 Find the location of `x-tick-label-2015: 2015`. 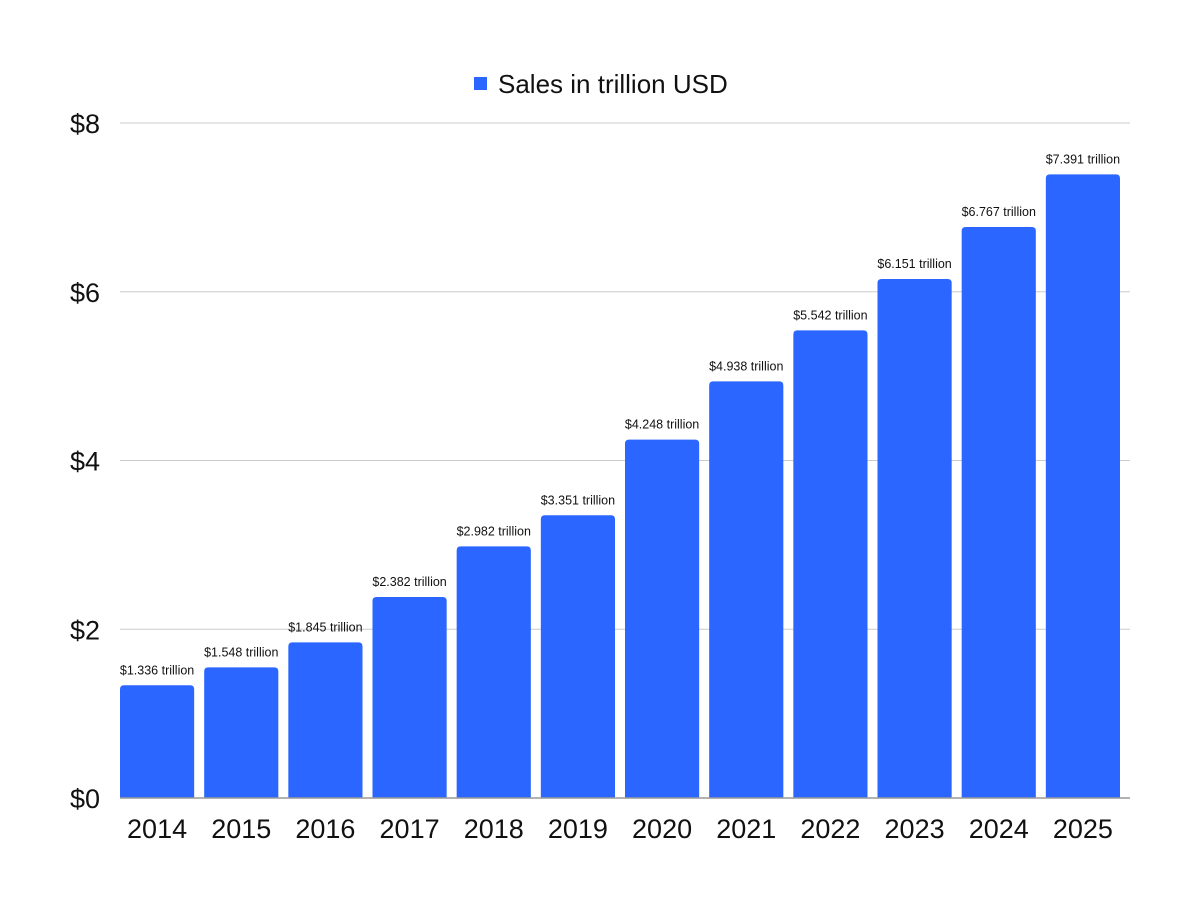

x-tick-label-2015: 2015 is located at coordinates (241, 829).